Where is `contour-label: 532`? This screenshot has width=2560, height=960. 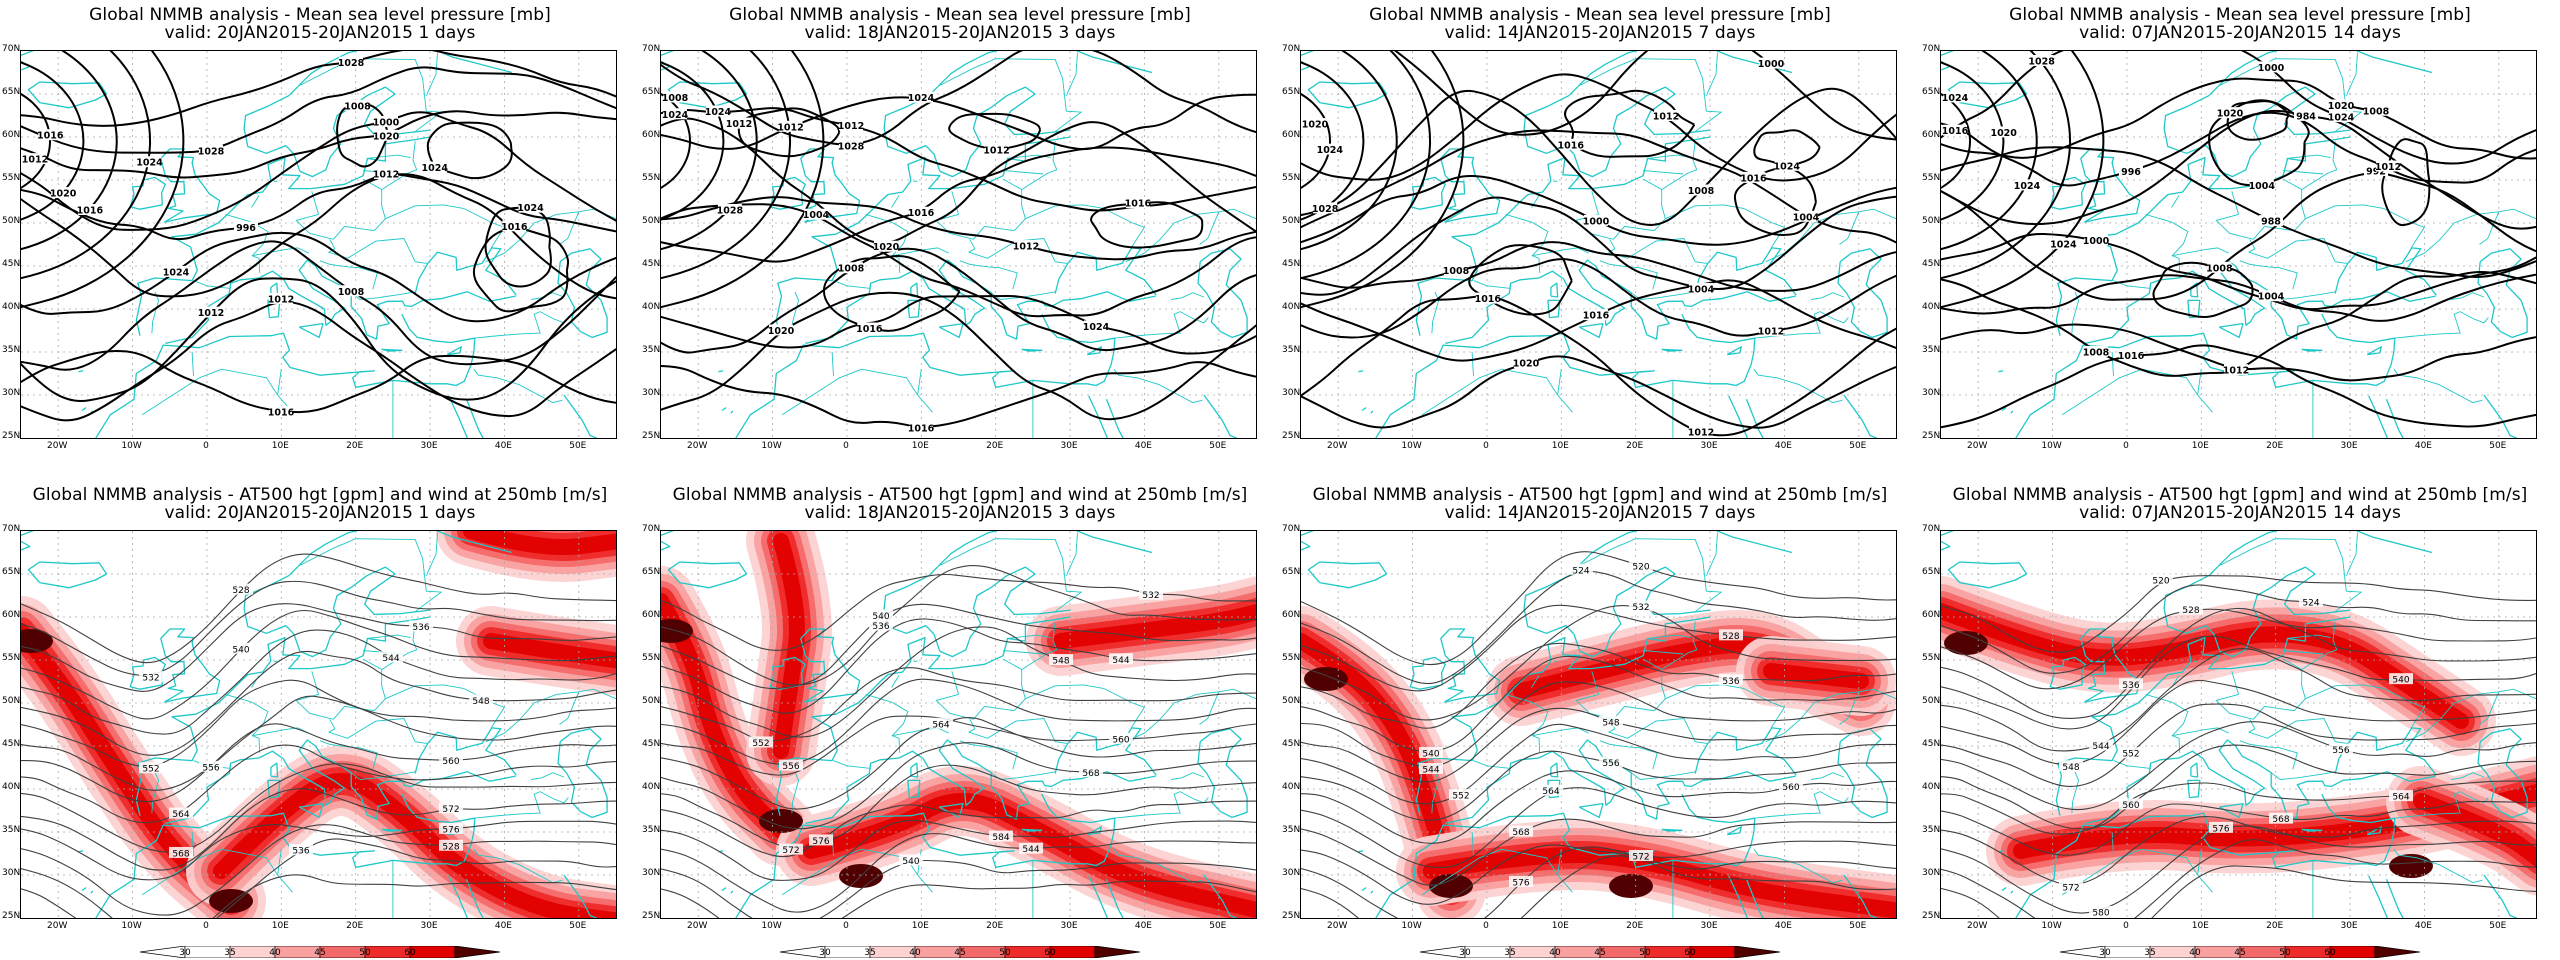
contour-label: 532 is located at coordinates (1640, 608).